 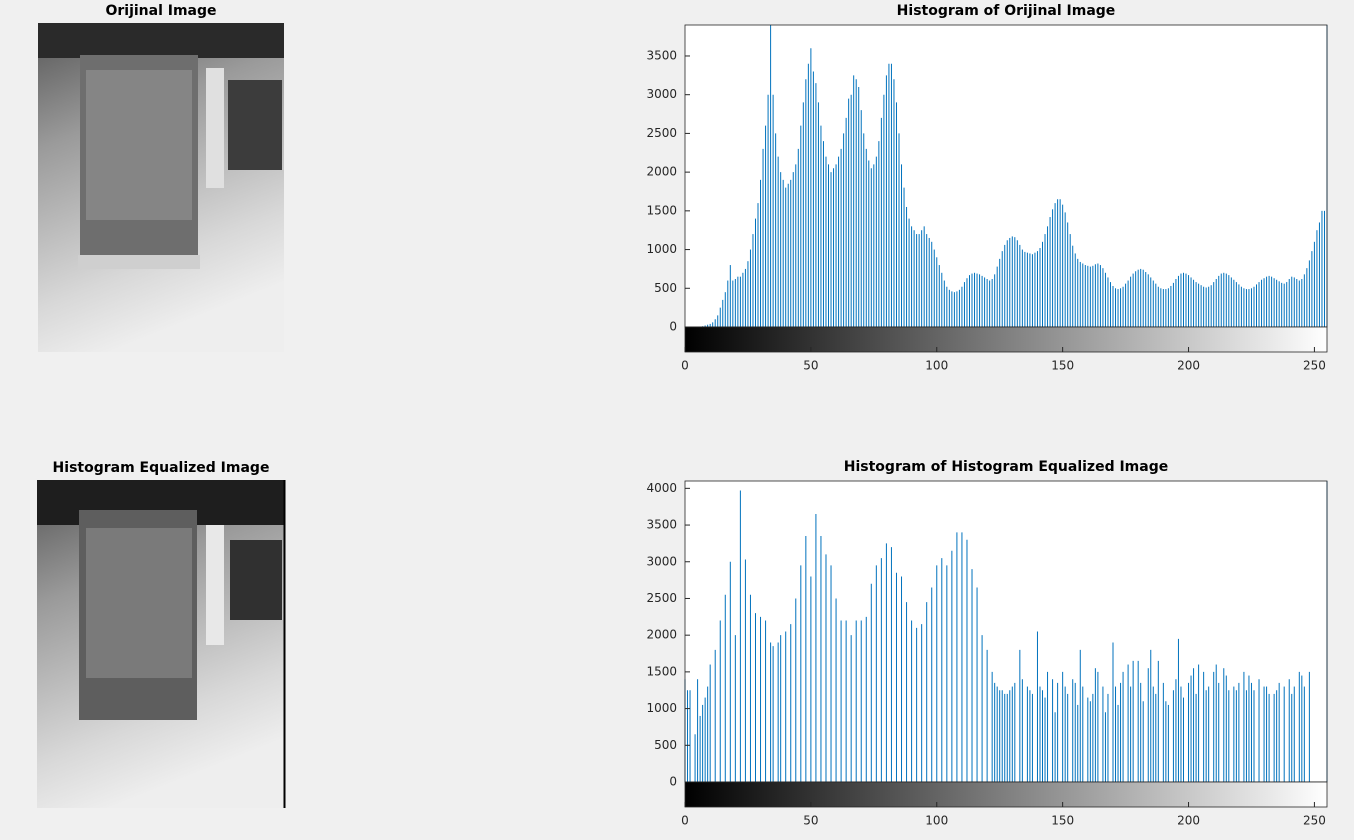 What do you see at coordinates (661, 488) in the screenshot?
I see `y-tick-label: 4000` at bounding box center [661, 488].